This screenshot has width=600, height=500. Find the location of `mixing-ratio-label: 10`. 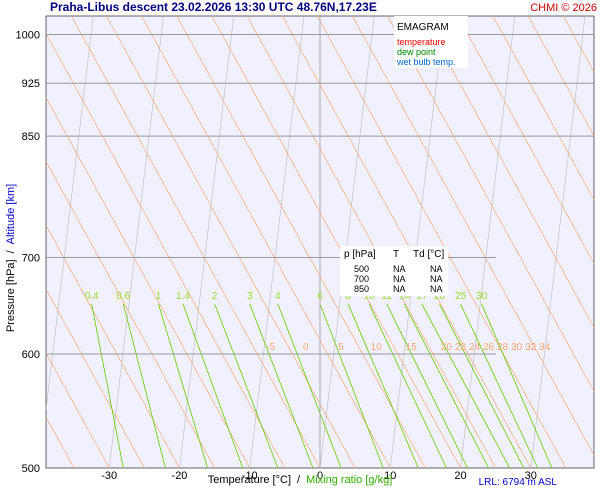

mixing-ratio-label: 10 is located at coordinates (370, 296).